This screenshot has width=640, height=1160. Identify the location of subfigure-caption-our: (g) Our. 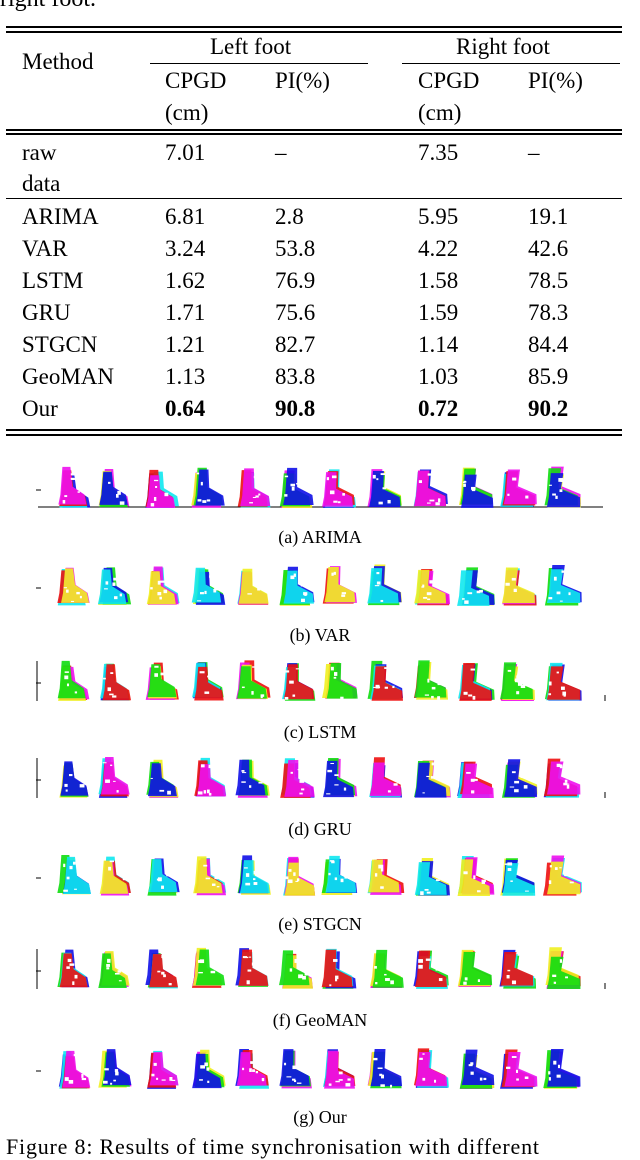
(320, 1117).